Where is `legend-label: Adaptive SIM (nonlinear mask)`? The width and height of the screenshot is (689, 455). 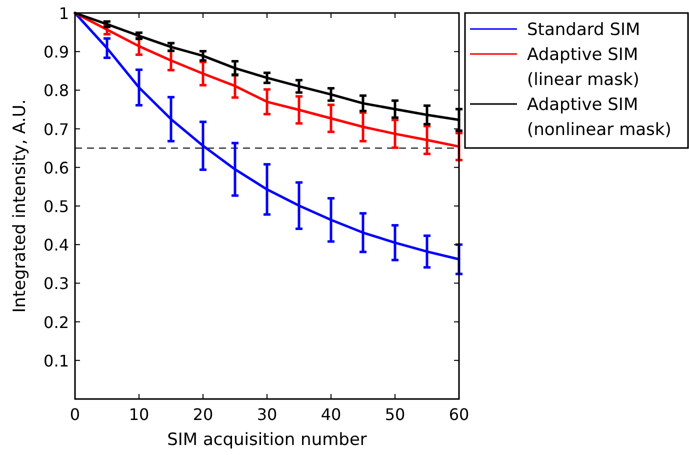 legend-label: Adaptive SIM (nonlinear mask) is located at coordinates (599, 117).